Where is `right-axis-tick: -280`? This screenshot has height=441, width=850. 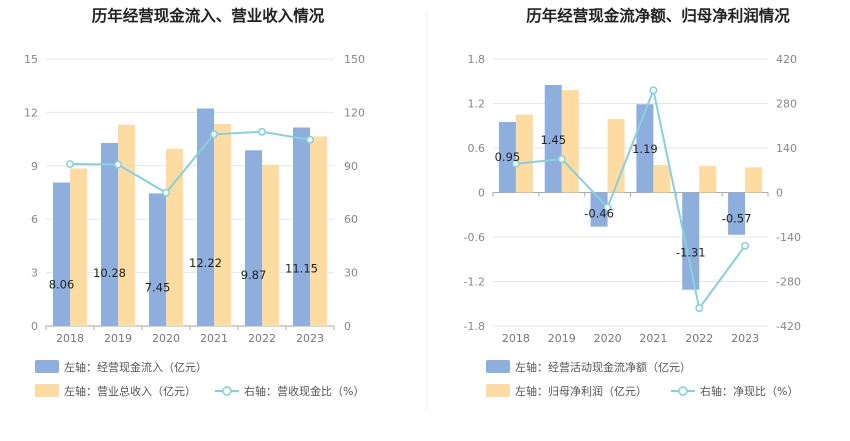 right-axis-tick: -280 is located at coordinates (788, 282).